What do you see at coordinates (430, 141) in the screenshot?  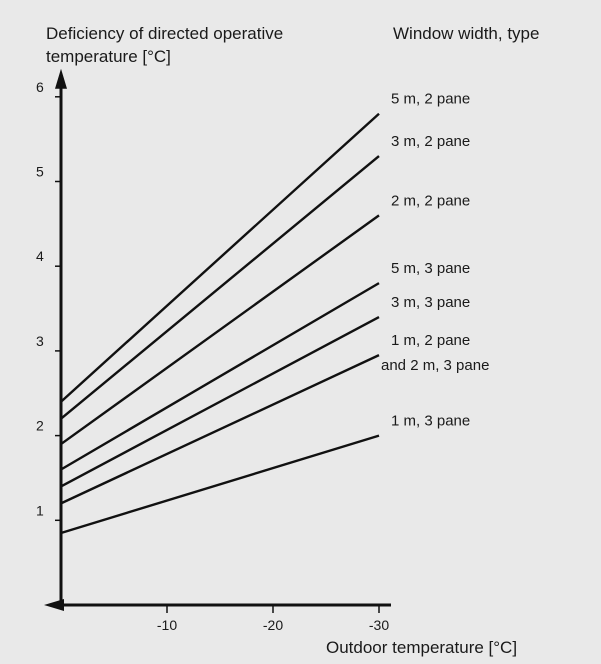 I see `series-label: 3 m, 2 pane` at bounding box center [430, 141].